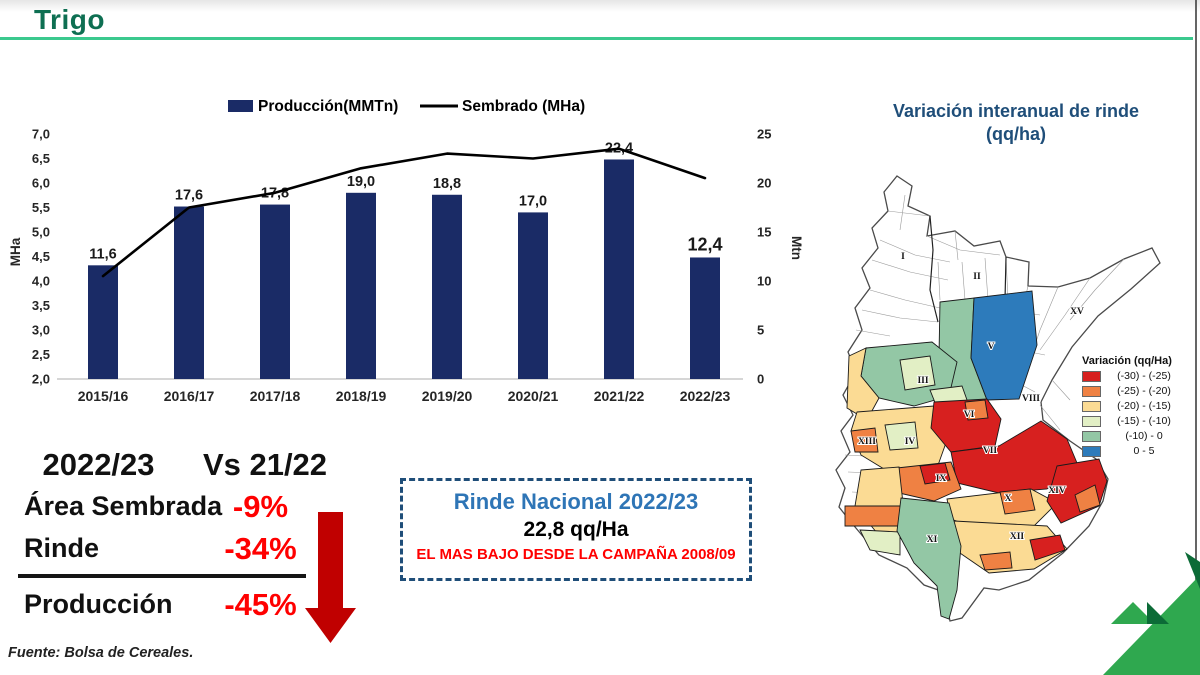  I want to click on bar-2016/17, so click(189, 292).